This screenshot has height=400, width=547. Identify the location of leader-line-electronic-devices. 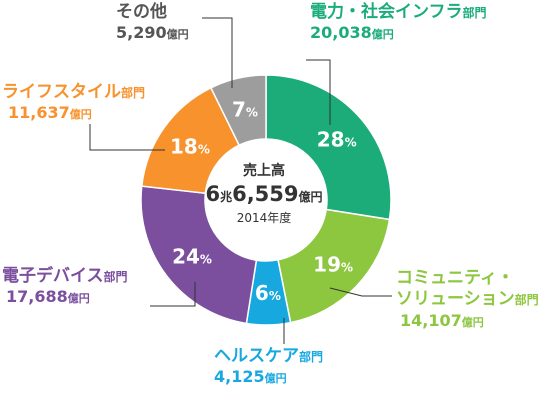
(173, 294).